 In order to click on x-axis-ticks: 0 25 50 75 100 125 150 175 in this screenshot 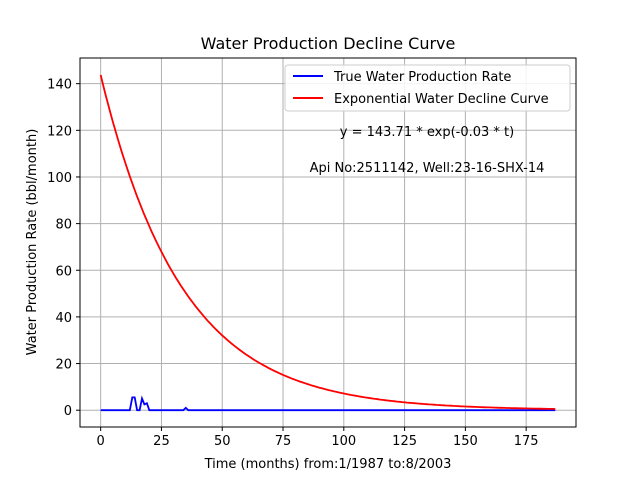, I will do `click(318, 438)`.